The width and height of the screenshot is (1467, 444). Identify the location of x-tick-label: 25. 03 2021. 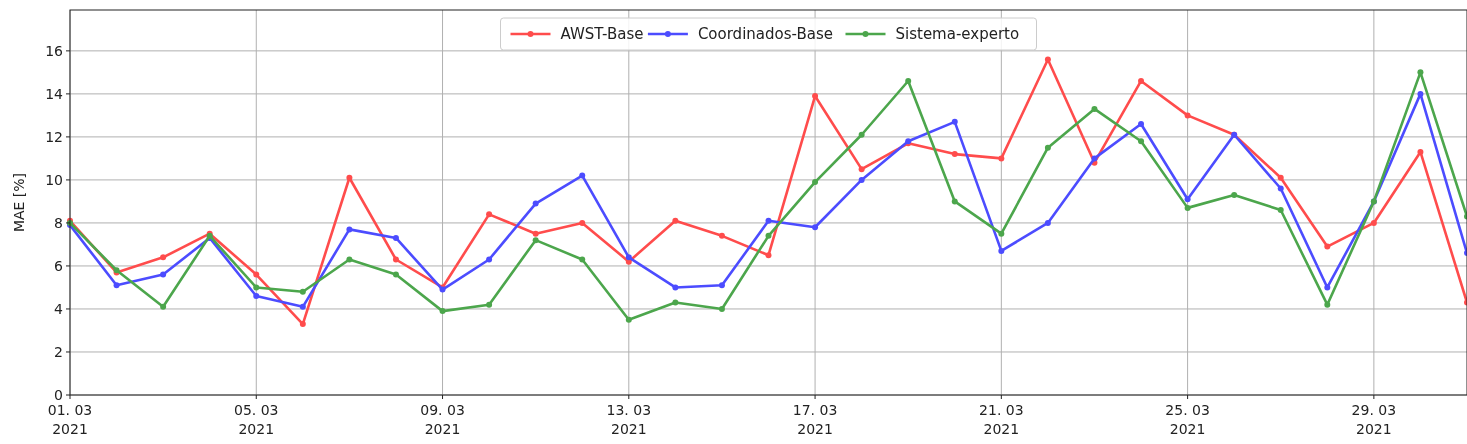
(1187, 419).